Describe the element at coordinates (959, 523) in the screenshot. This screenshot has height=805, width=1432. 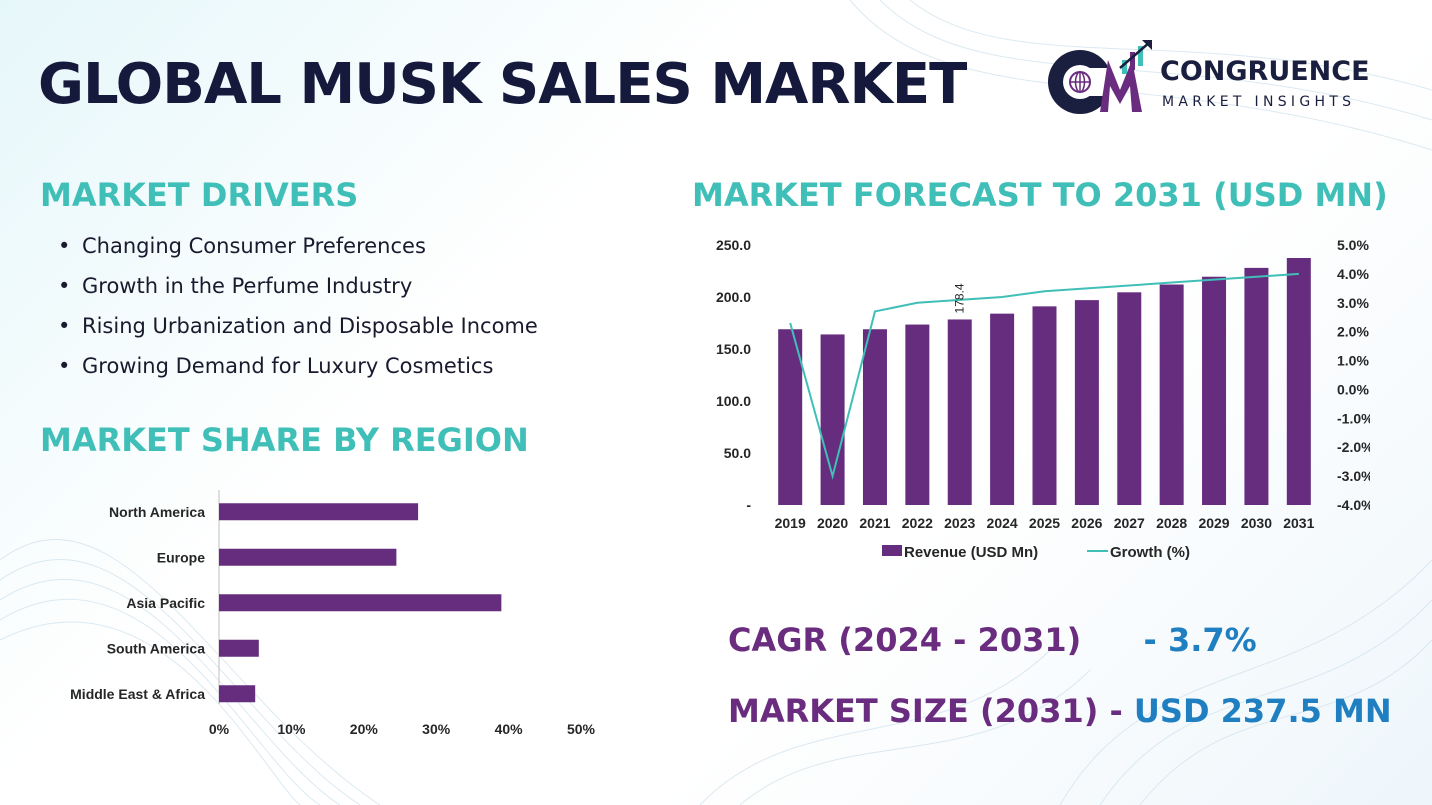
I see `forecast-year-label: 2023` at that location.